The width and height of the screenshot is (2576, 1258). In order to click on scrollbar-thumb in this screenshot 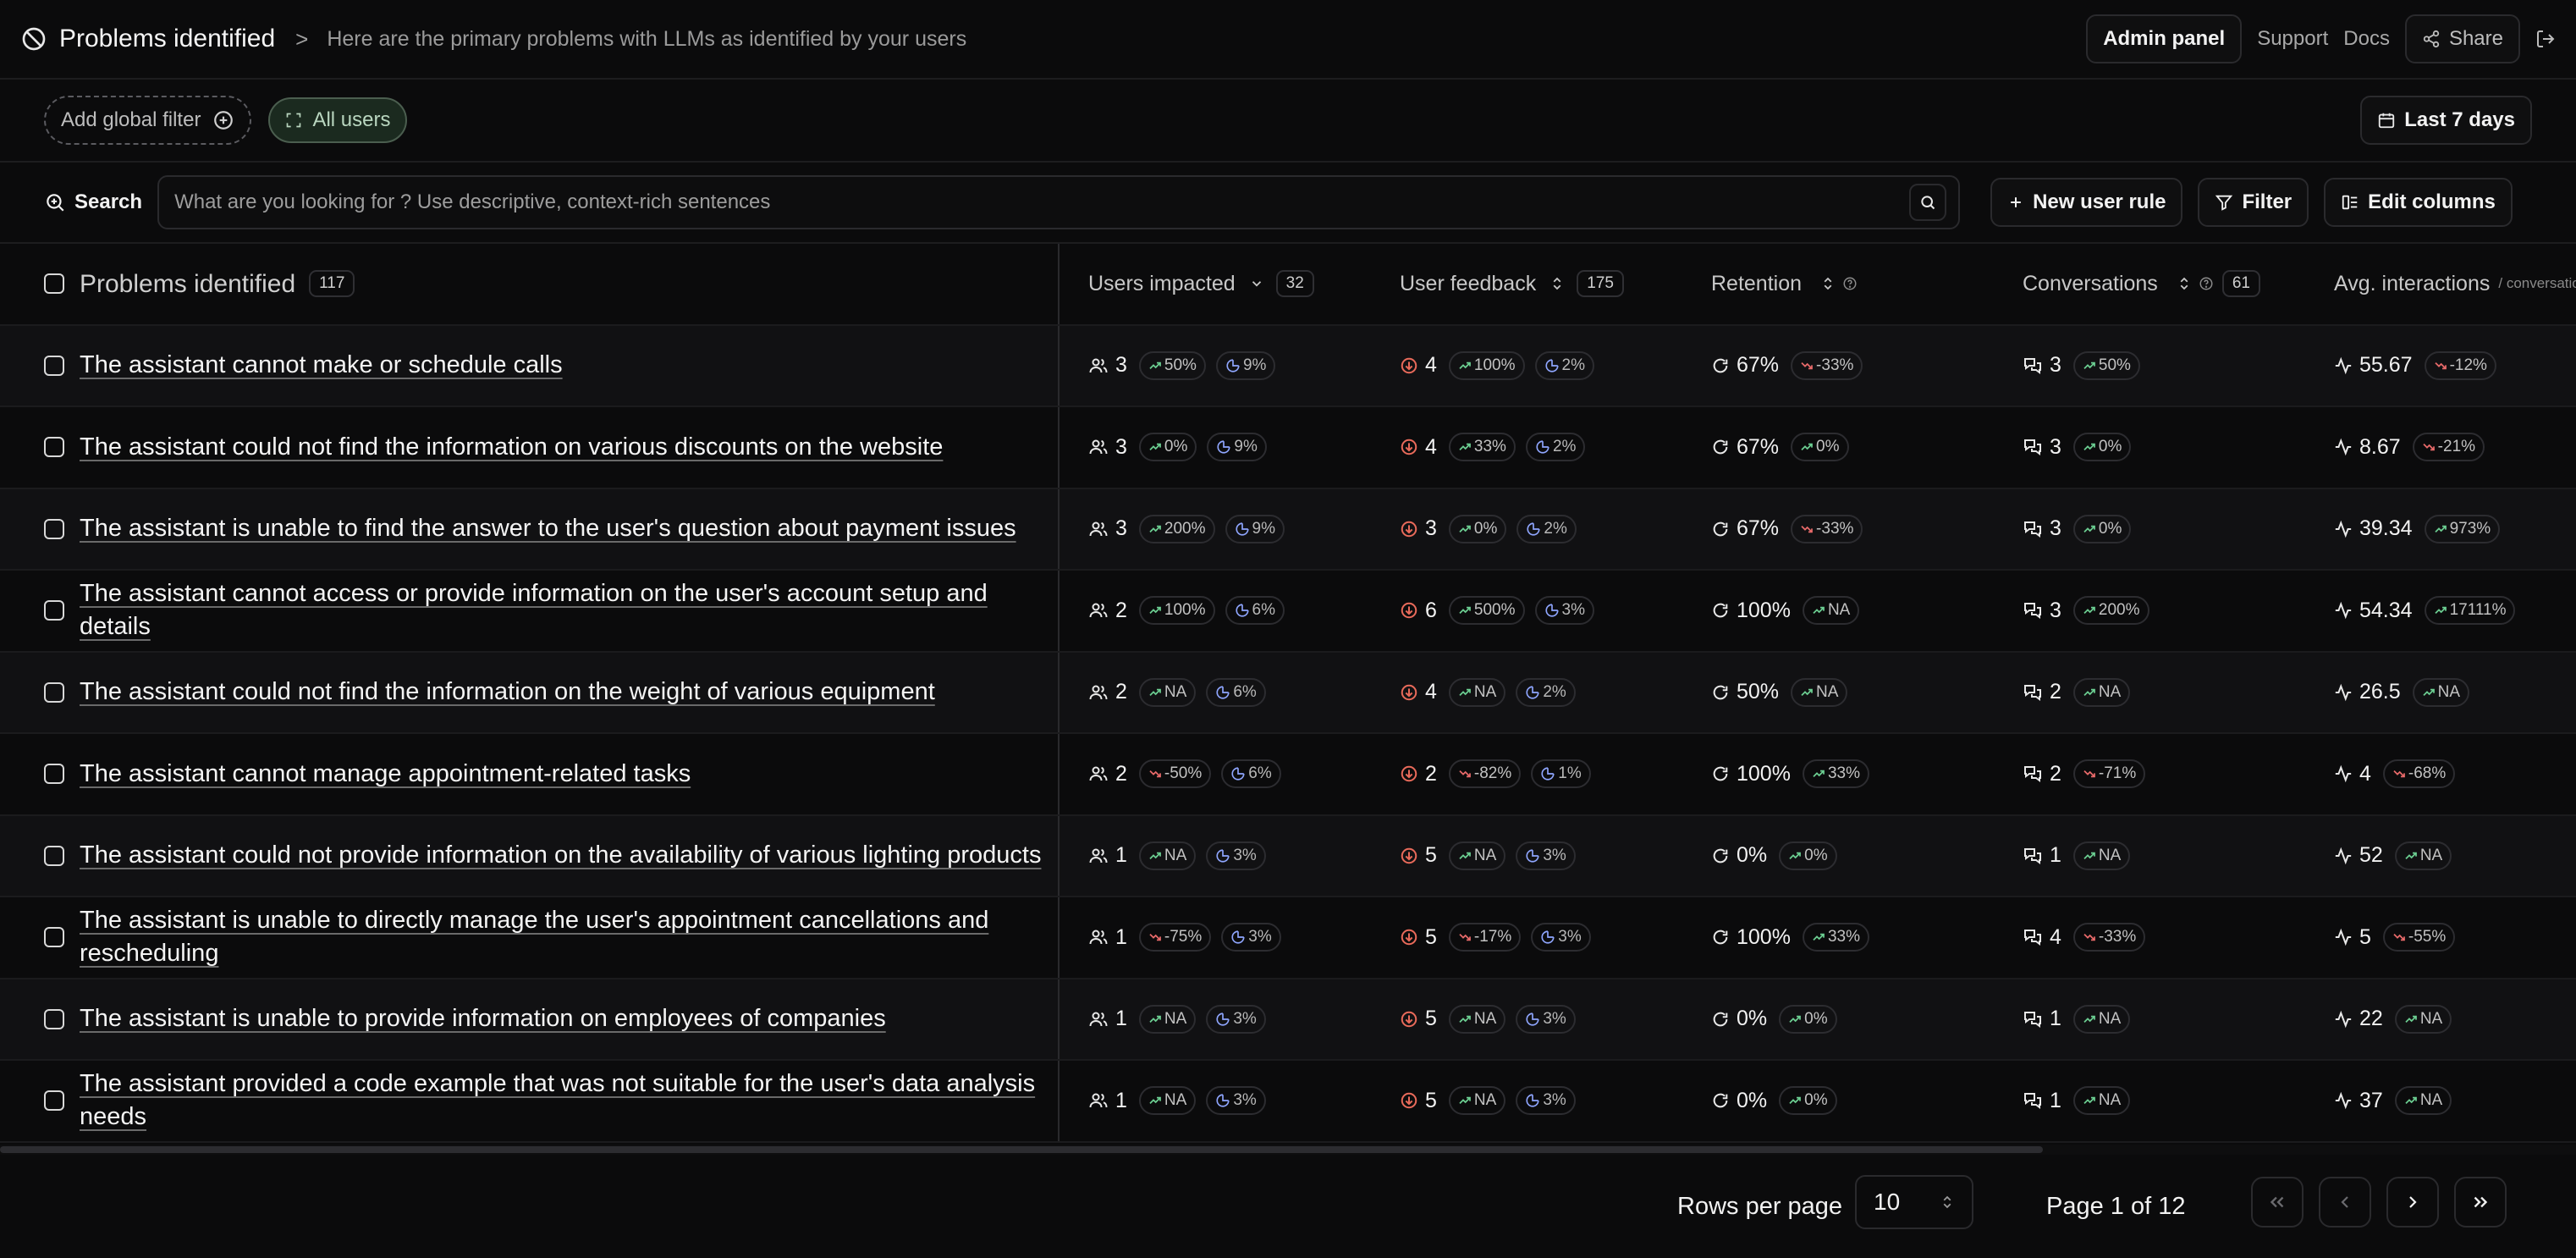, I will do `click(1021, 1149)`.